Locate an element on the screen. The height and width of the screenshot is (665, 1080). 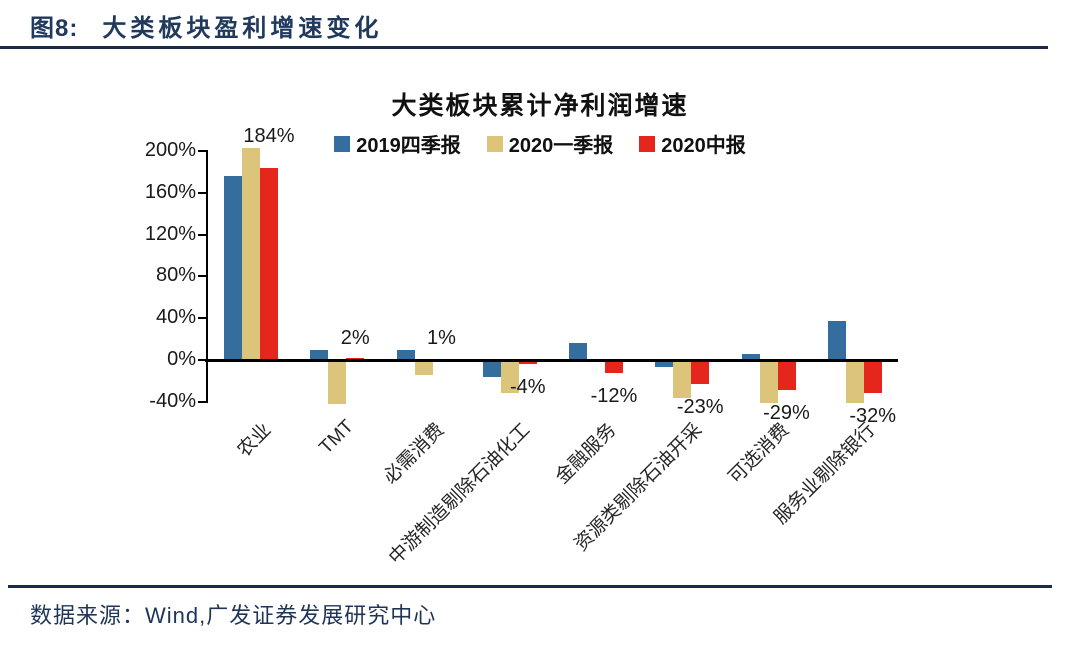
bar-series1-cat4 is located at coordinates (491, 368).